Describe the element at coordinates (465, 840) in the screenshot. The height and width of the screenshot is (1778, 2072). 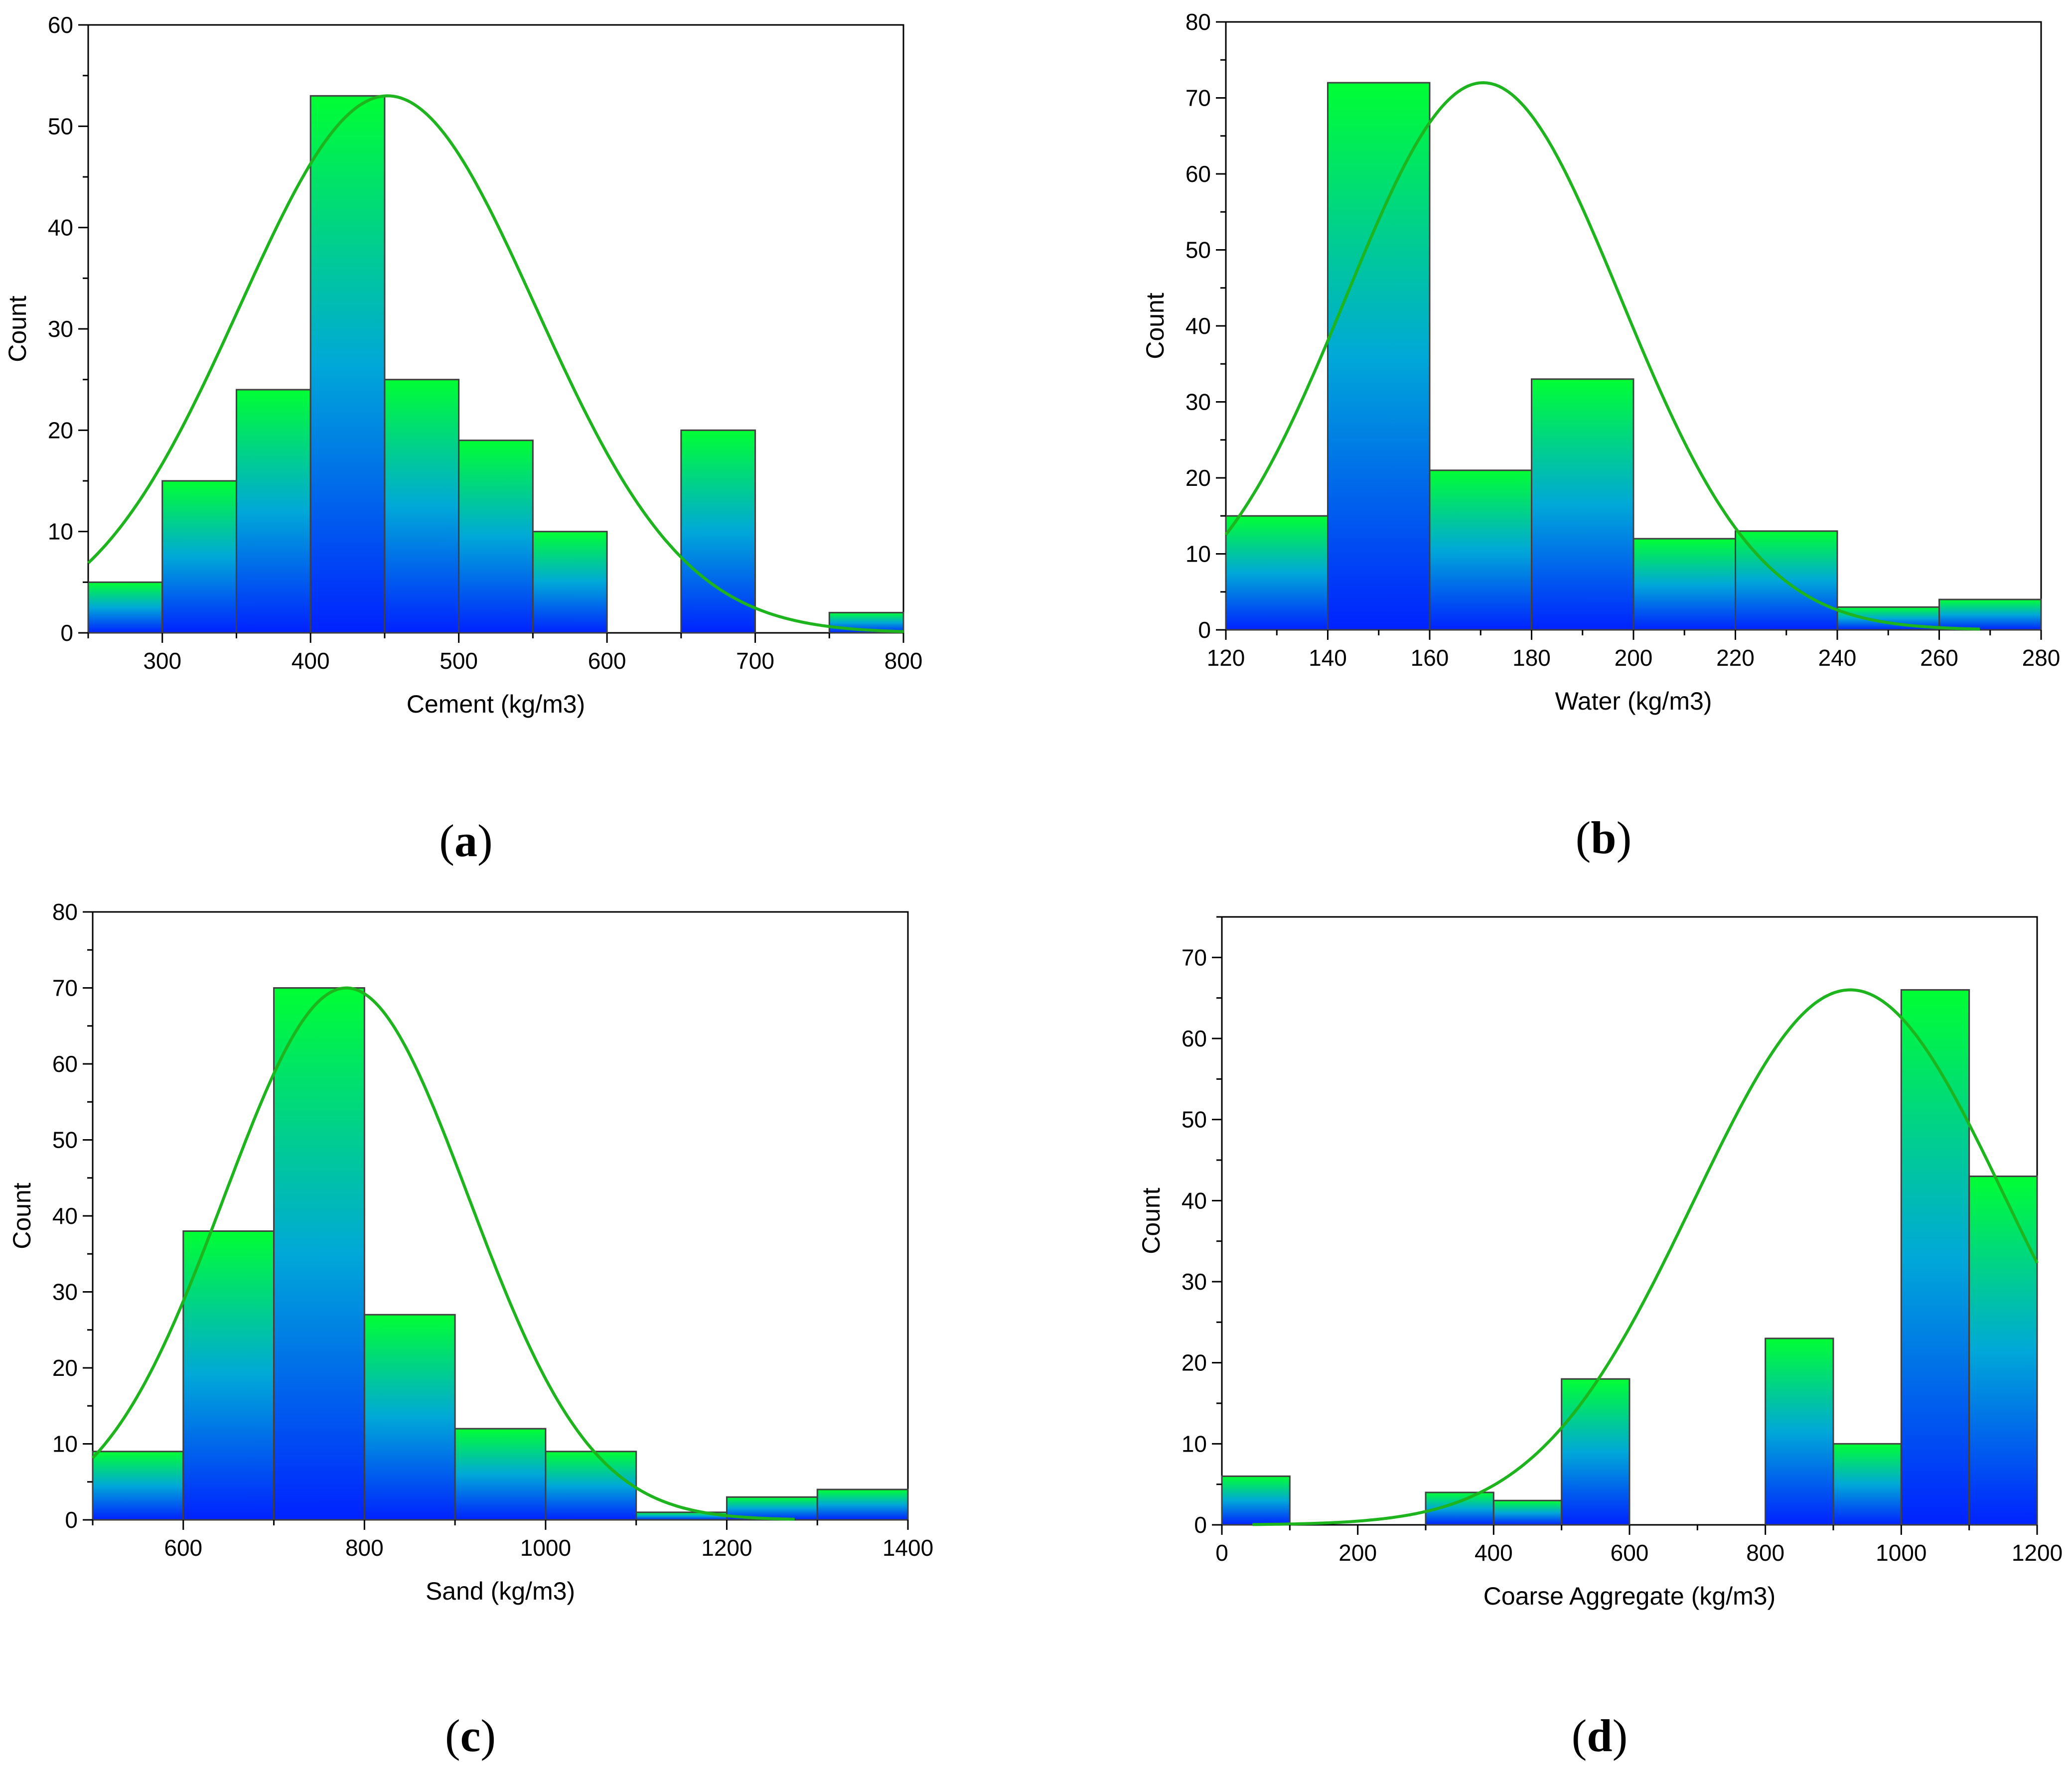
I see `panel-caption: (a)` at that location.